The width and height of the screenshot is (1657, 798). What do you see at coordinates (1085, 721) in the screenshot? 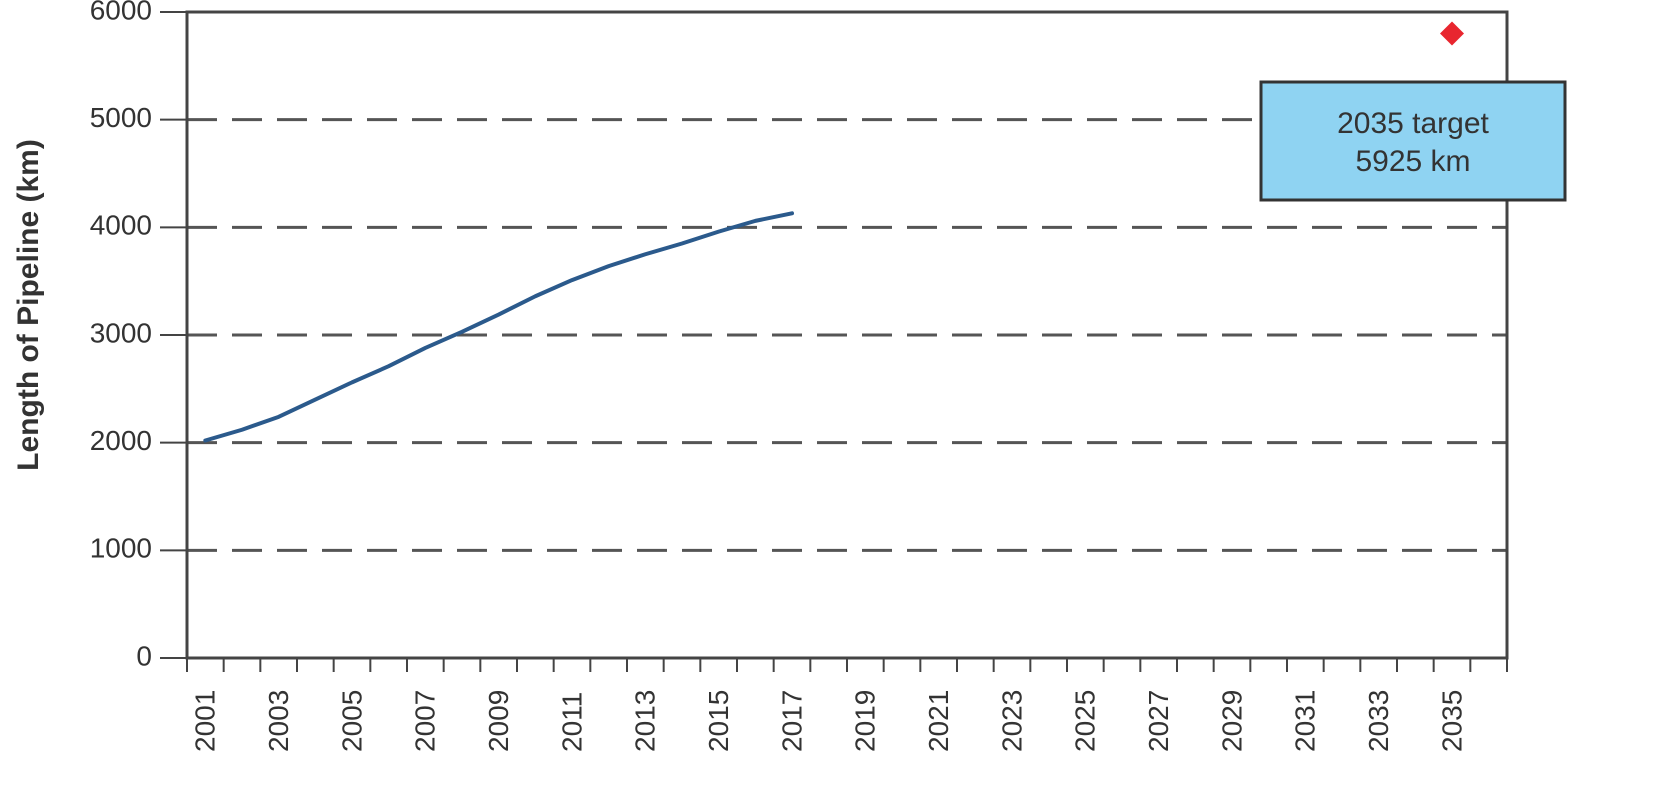
I see `x-tick-label: 2025` at bounding box center [1085, 721].